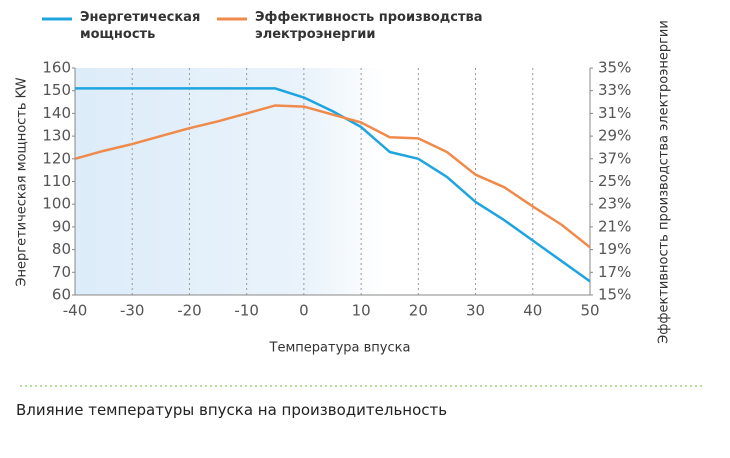  I want to click on y-tick-label: 130, so click(56, 136).